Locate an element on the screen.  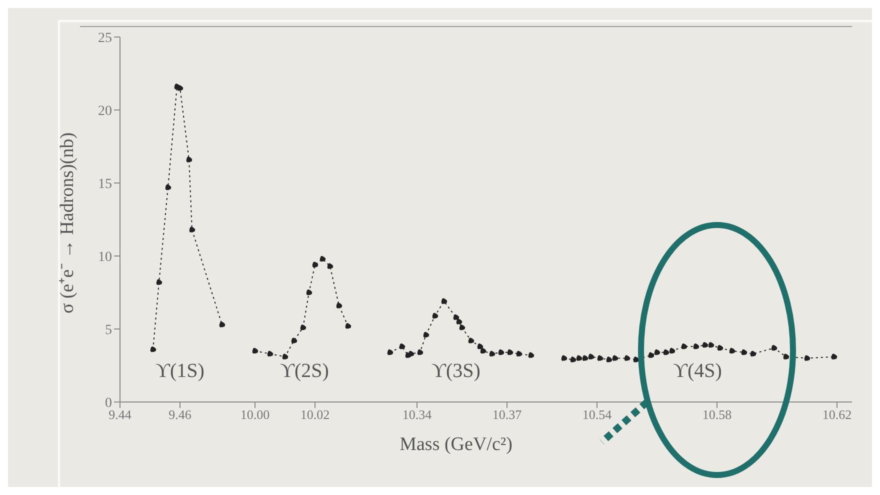
x-tick-label: 10.34 is located at coordinates (417, 414).